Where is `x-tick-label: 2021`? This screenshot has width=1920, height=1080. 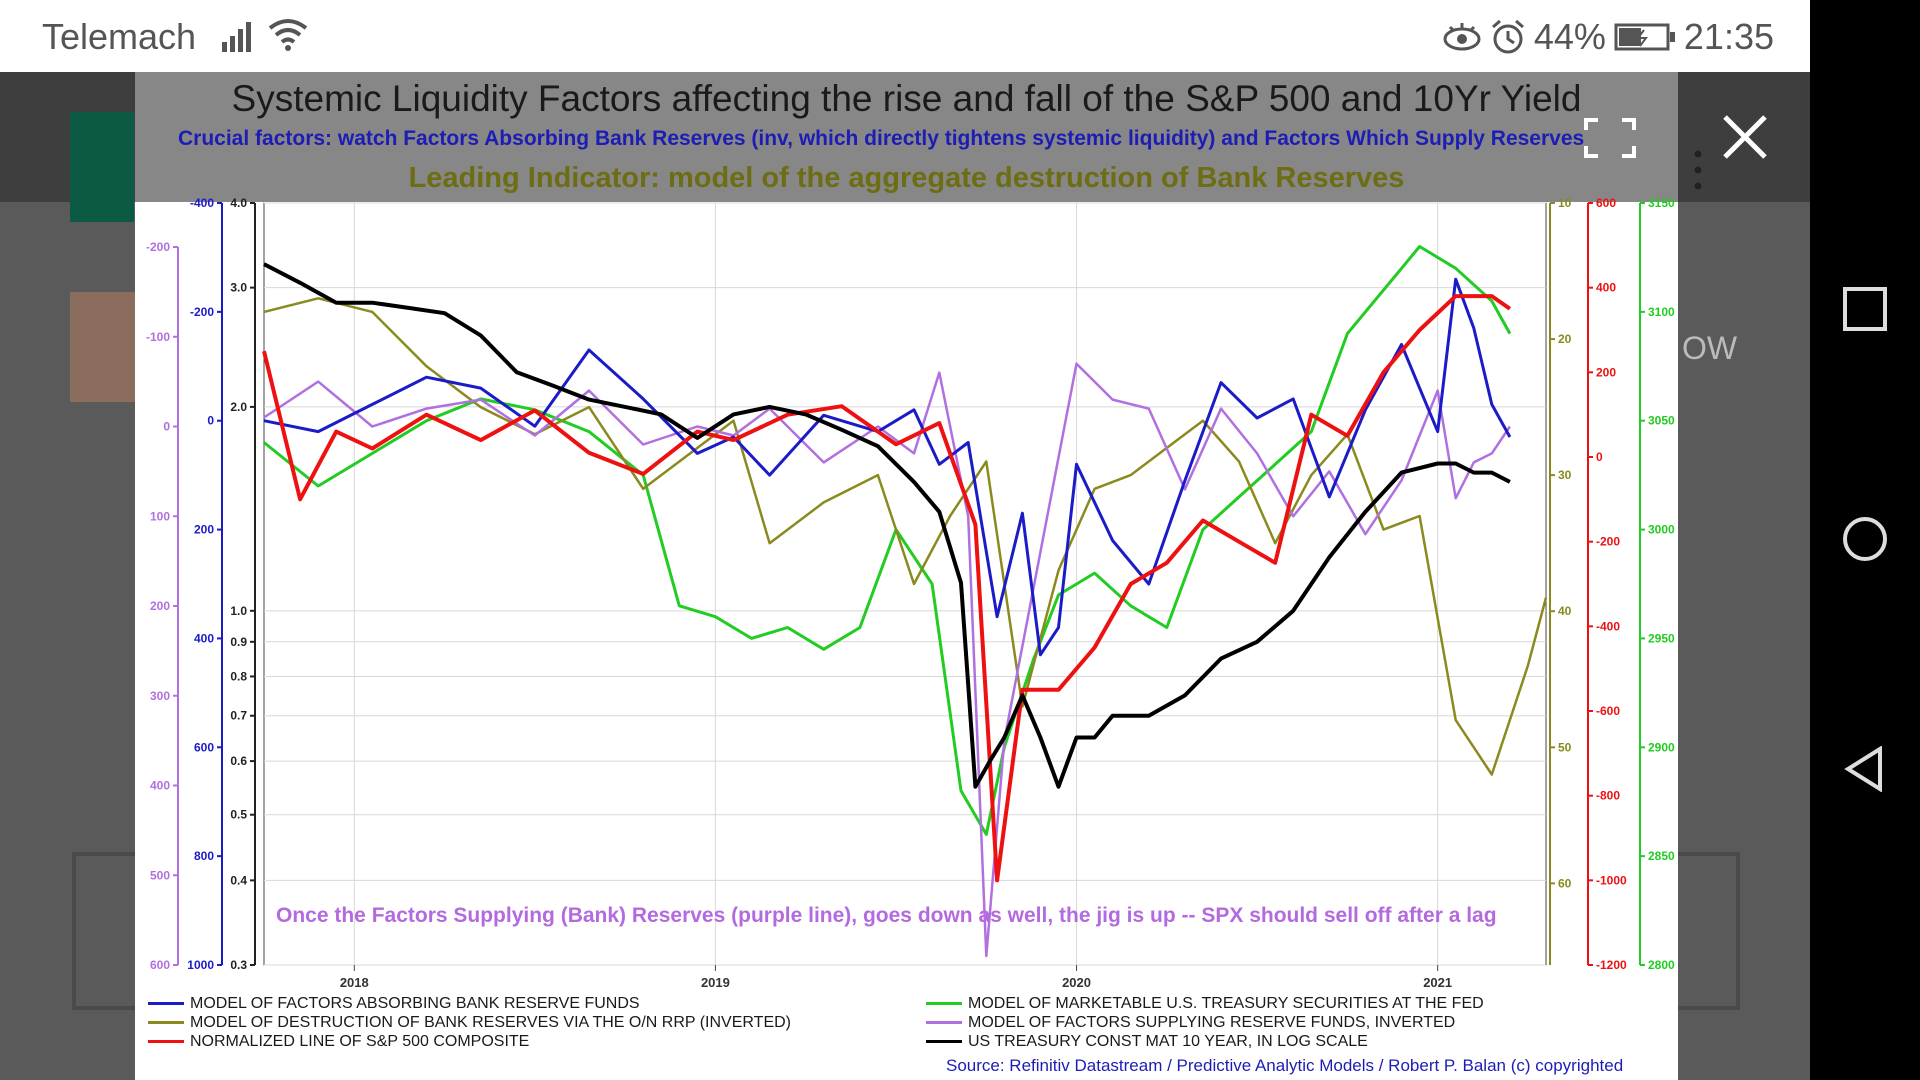 x-tick-label: 2021 is located at coordinates (1437, 982).